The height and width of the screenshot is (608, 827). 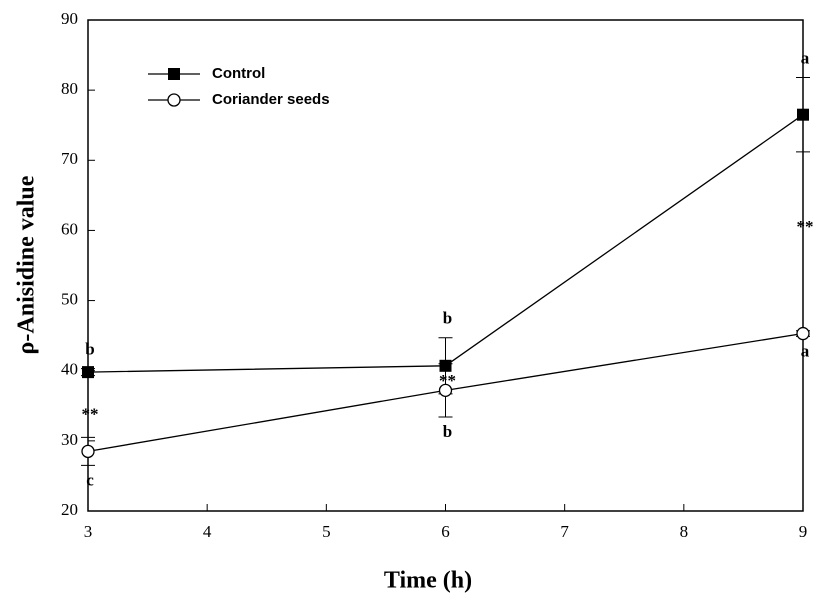 I want to click on x-tick-label: 5, so click(x=326, y=531).